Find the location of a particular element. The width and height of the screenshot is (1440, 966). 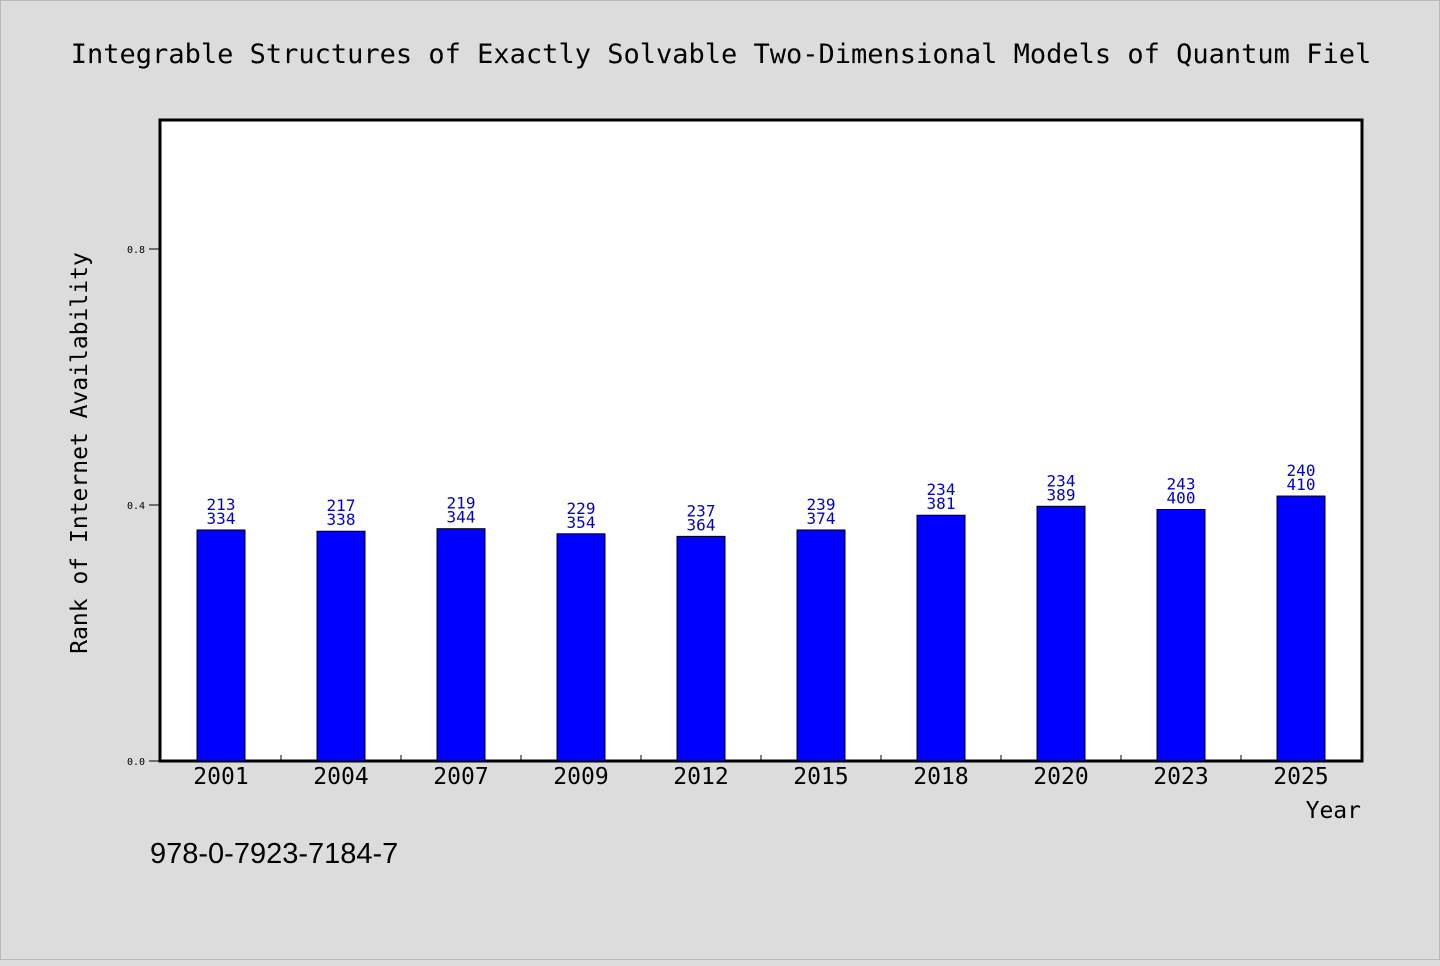

y-axis-label: Rank of Internet Availability is located at coordinates (80, 453).